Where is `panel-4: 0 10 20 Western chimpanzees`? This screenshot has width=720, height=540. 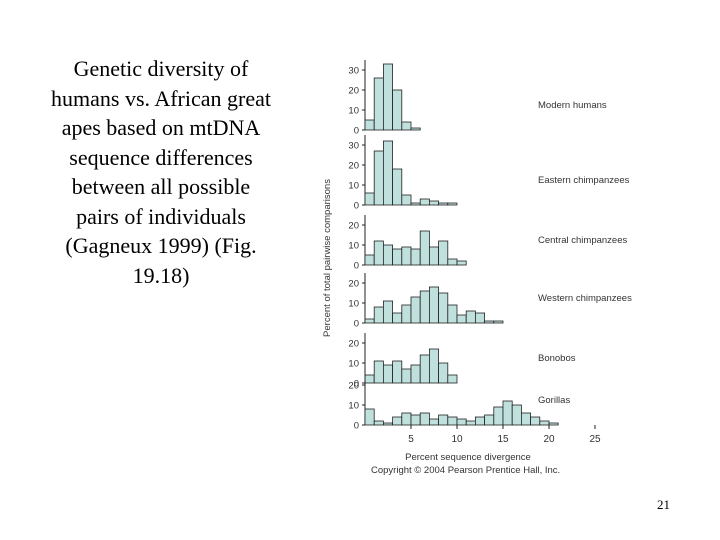 panel-4: 0 10 20 Western chimpanzees is located at coordinates (490, 301).